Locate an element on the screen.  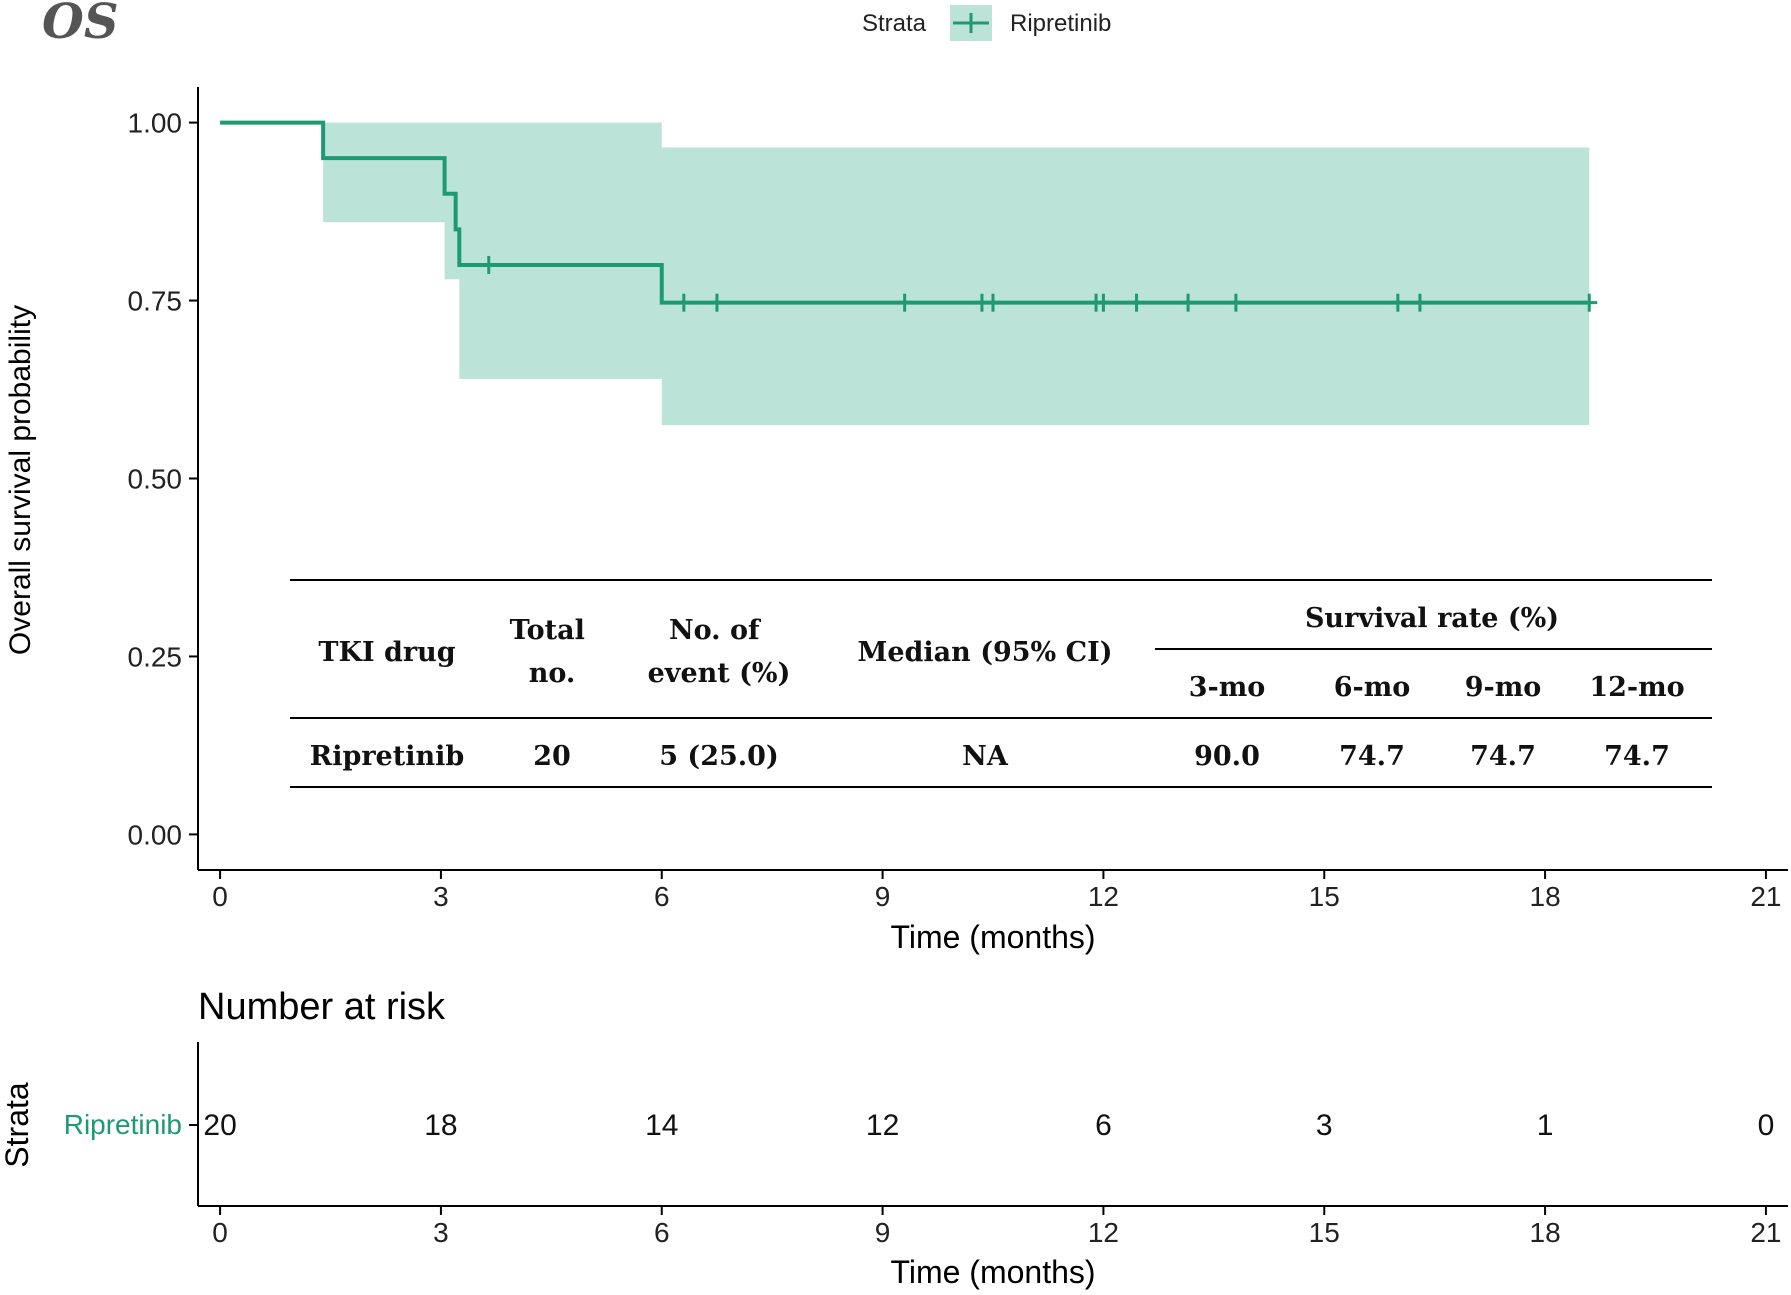
cell-rate-3mo: 90.0 is located at coordinates (1227, 756).